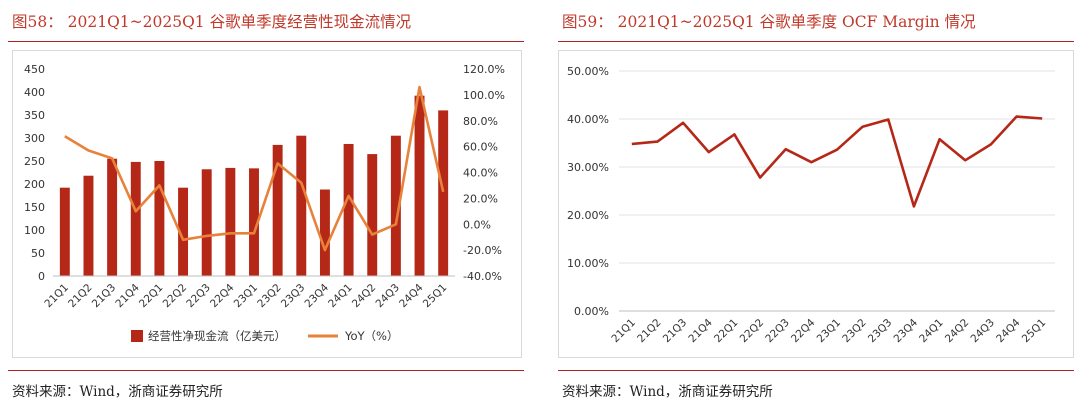  Describe the element at coordinates (484, 69) in the screenshot. I see `y-right-tick-label: 120.0%` at that location.